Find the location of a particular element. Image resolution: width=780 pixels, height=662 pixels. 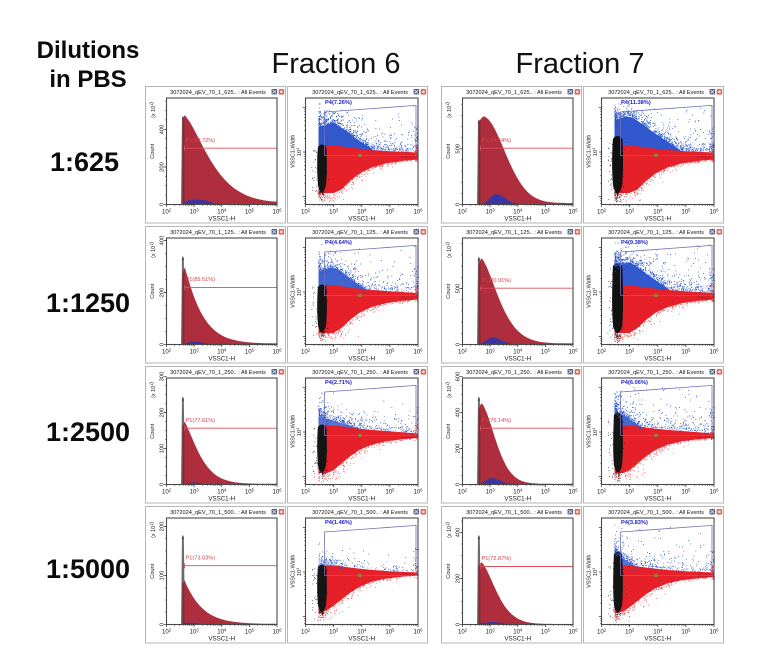

svg-text: Fraction 7 is located at coordinates (580, 64).